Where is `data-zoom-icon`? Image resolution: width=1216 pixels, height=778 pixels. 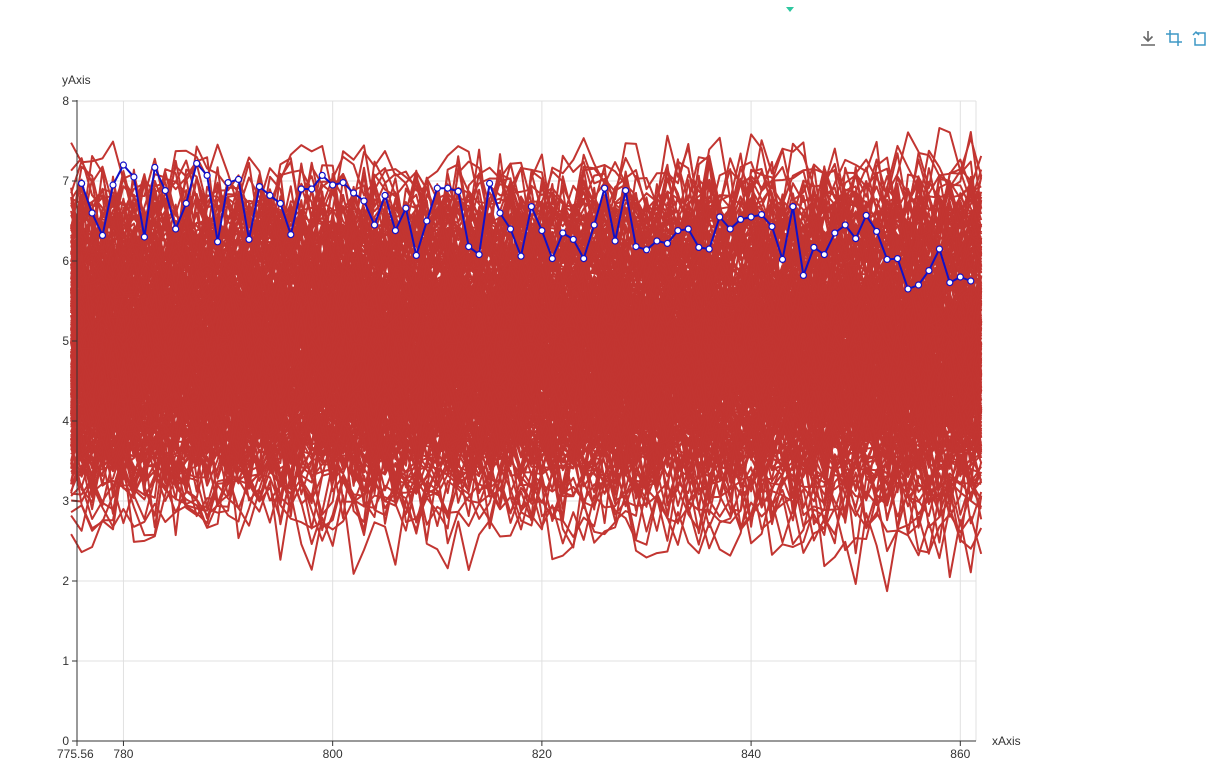 data-zoom-icon is located at coordinates (1174, 38).